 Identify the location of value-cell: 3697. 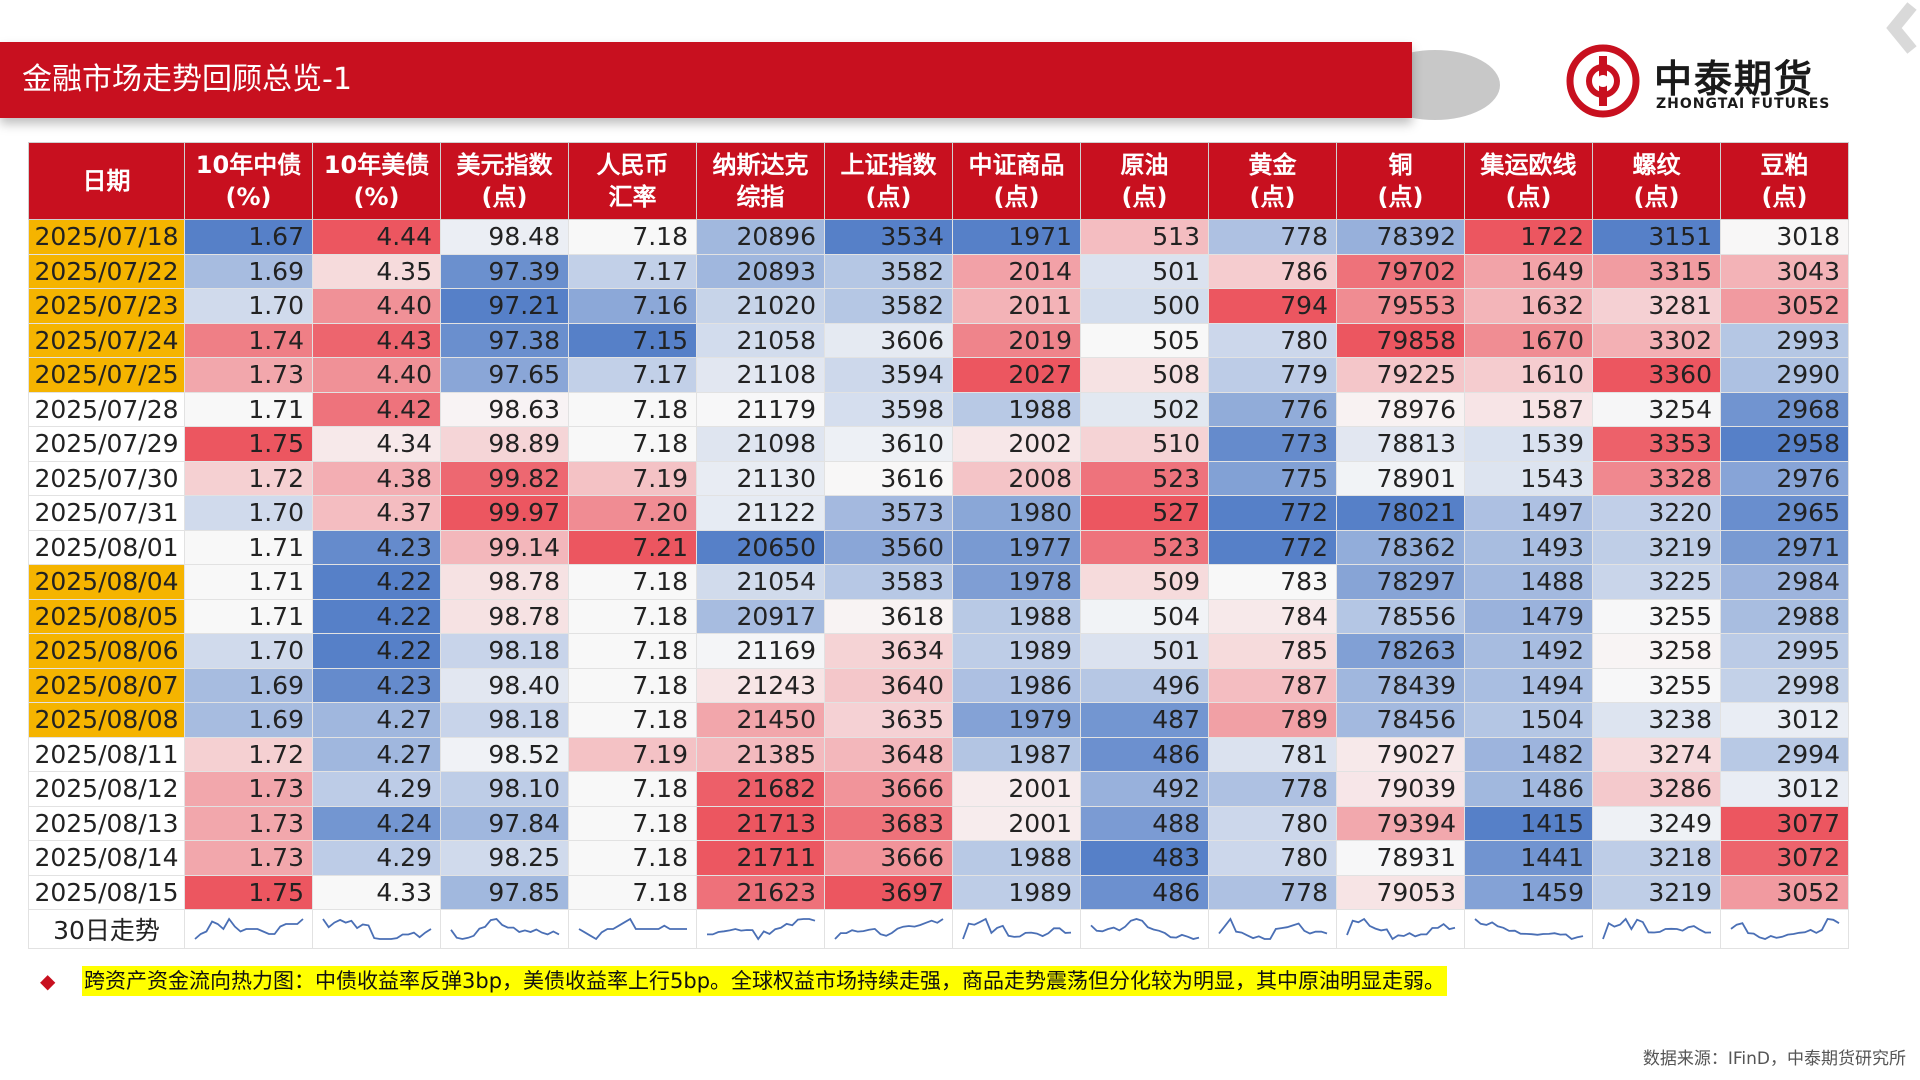
(888, 892).